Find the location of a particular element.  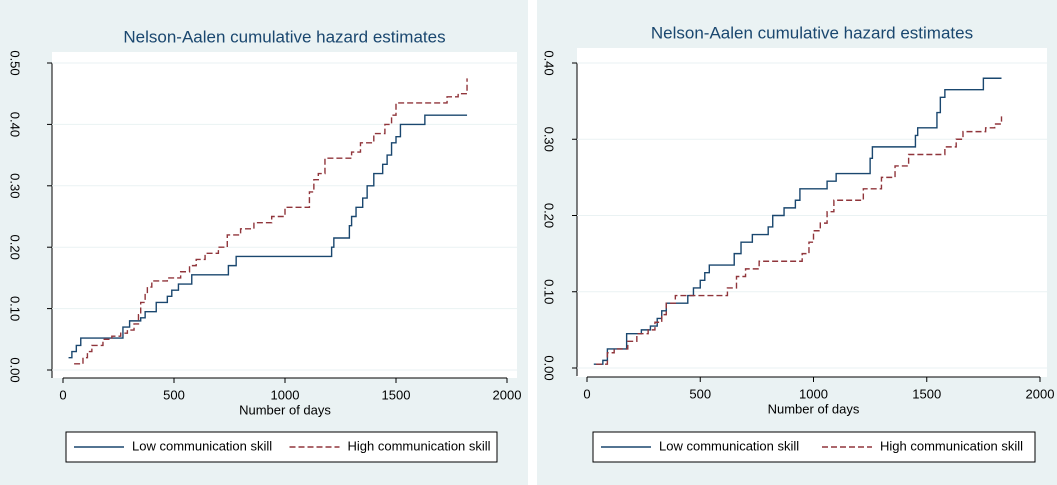

y-tick-label: 0.50 is located at coordinates (15, 62).